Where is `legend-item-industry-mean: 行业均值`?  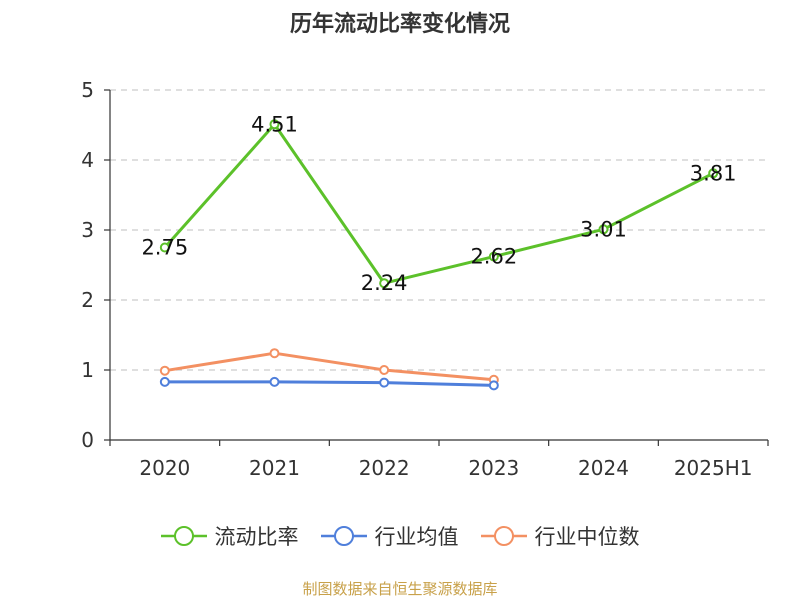
legend-item-industry-mean: 行业均值 is located at coordinates (389, 536).